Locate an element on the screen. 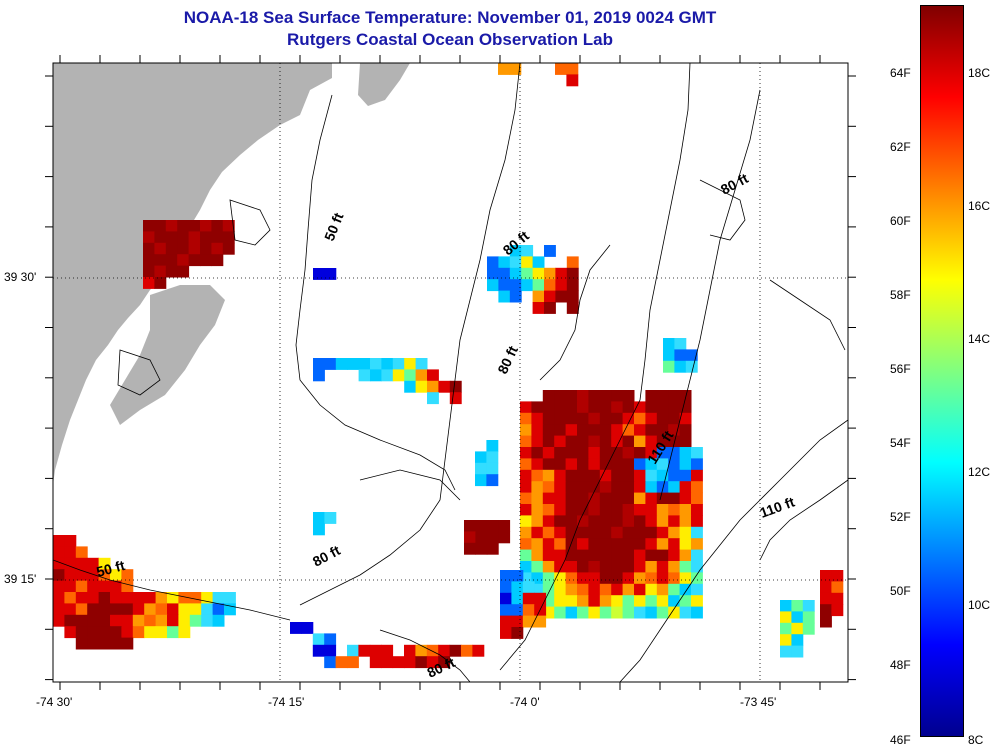 The image size is (992, 754). colorbar-label-f: 58F is located at coordinates (900, 295).